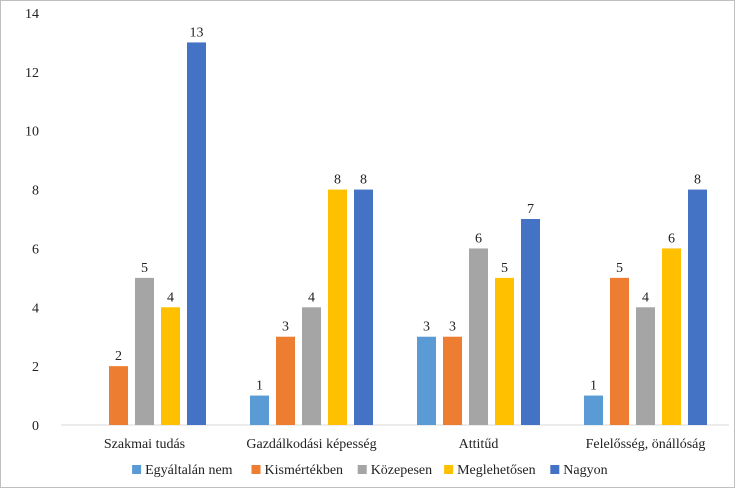  Describe the element at coordinates (311, 444) in the screenshot. I see `x-category-label: Gazdálkodási képesség` at that location.